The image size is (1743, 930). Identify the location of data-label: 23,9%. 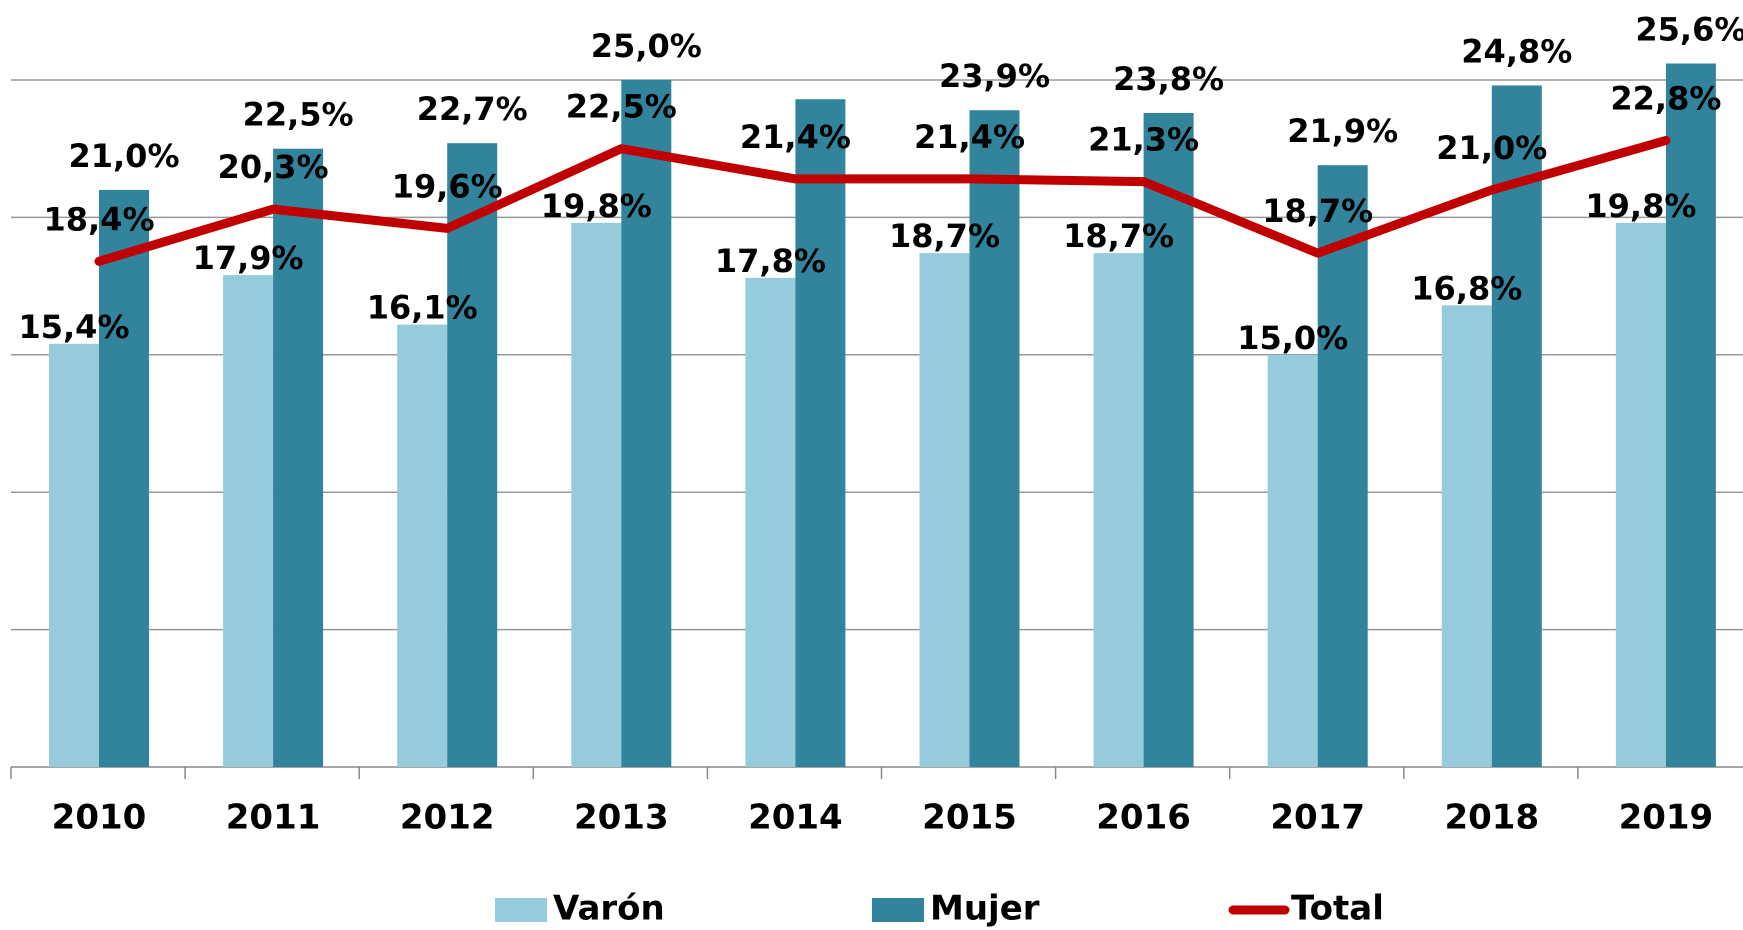
(994, 76).